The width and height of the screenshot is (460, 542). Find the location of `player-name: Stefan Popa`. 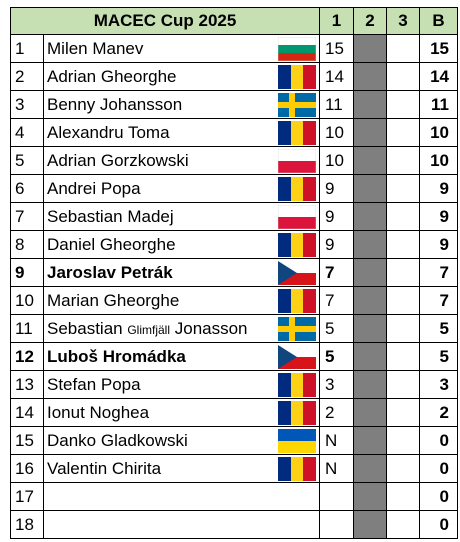

player-name: Stefan Popa is located at coordinates (159, 384).